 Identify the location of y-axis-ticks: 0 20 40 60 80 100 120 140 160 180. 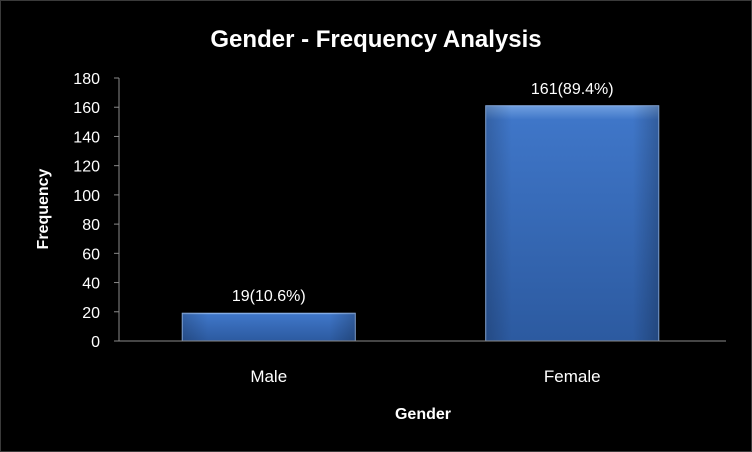
(96, 211).